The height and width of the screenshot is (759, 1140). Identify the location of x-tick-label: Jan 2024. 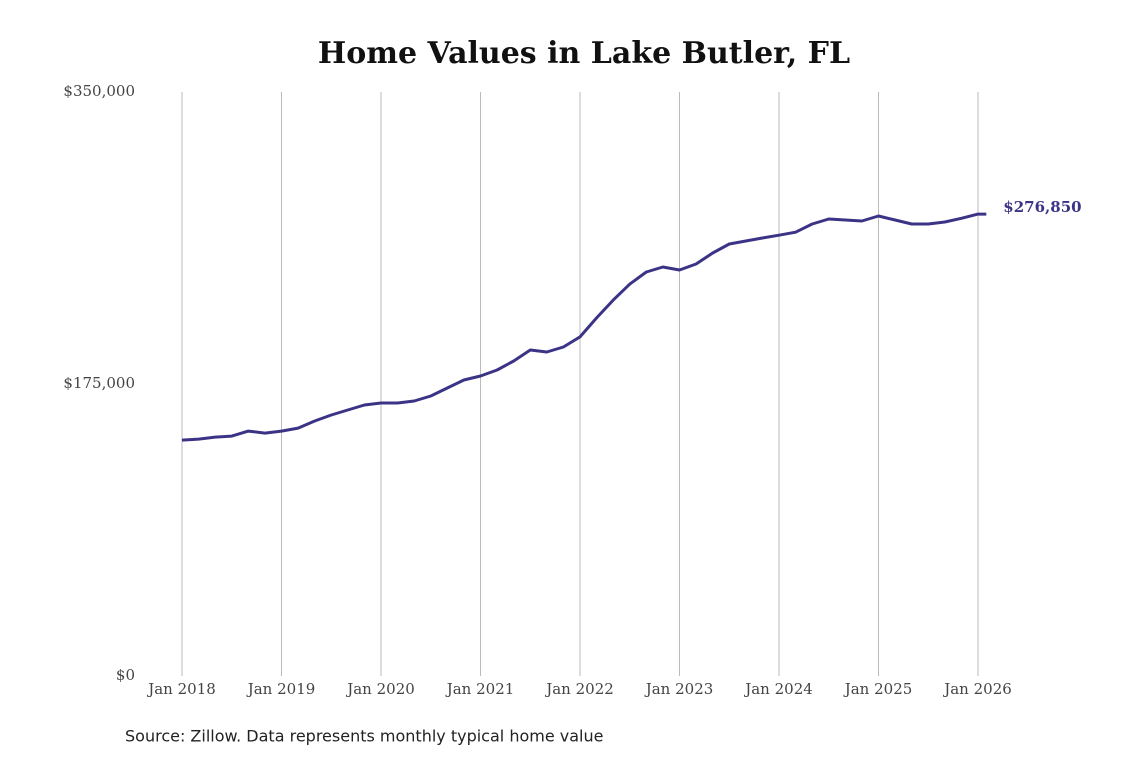
(778, 689).